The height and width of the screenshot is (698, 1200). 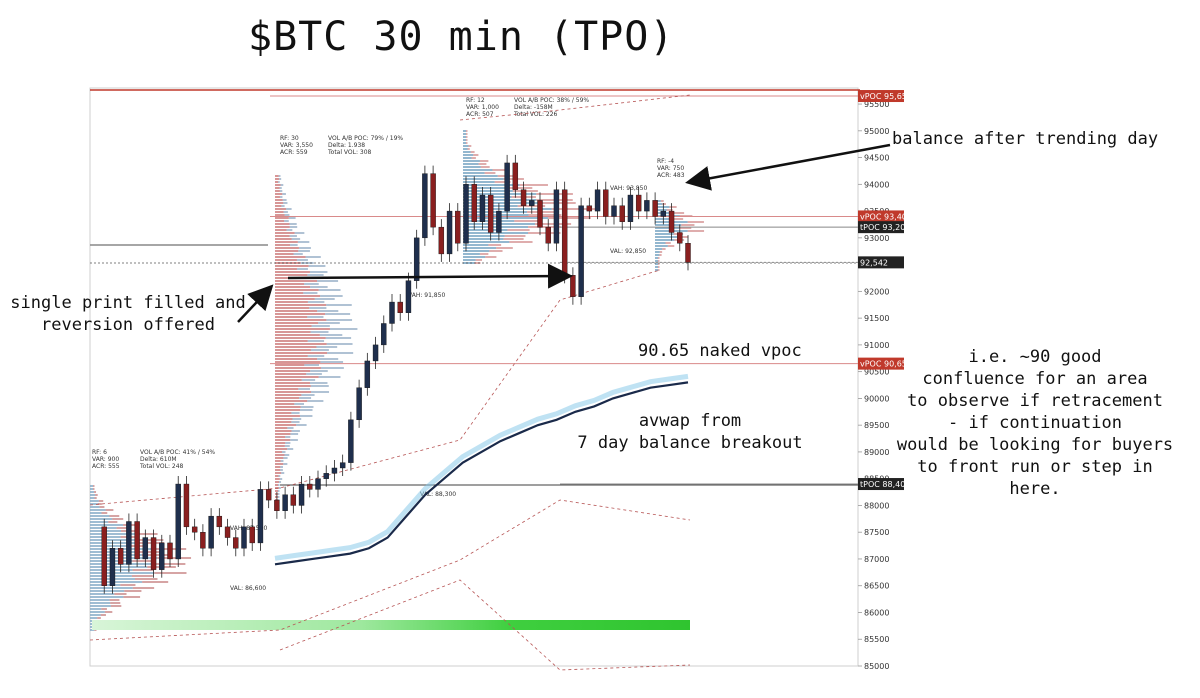 What do you see at coordinates (426, 295) in the screenshot?
I see `value-area-label: VAH: 91,850` at bounding box center [426, 295].